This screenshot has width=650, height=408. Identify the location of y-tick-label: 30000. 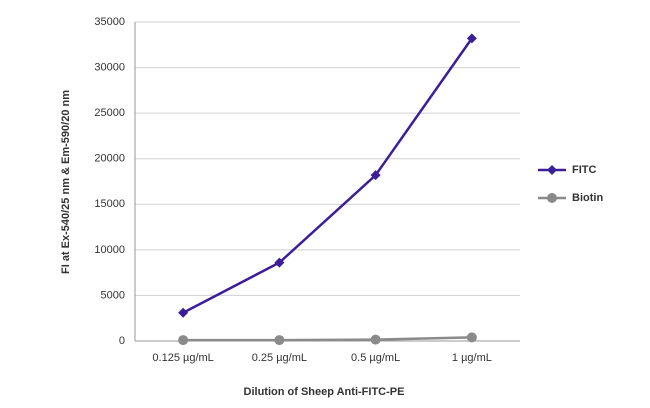
(109, 67).